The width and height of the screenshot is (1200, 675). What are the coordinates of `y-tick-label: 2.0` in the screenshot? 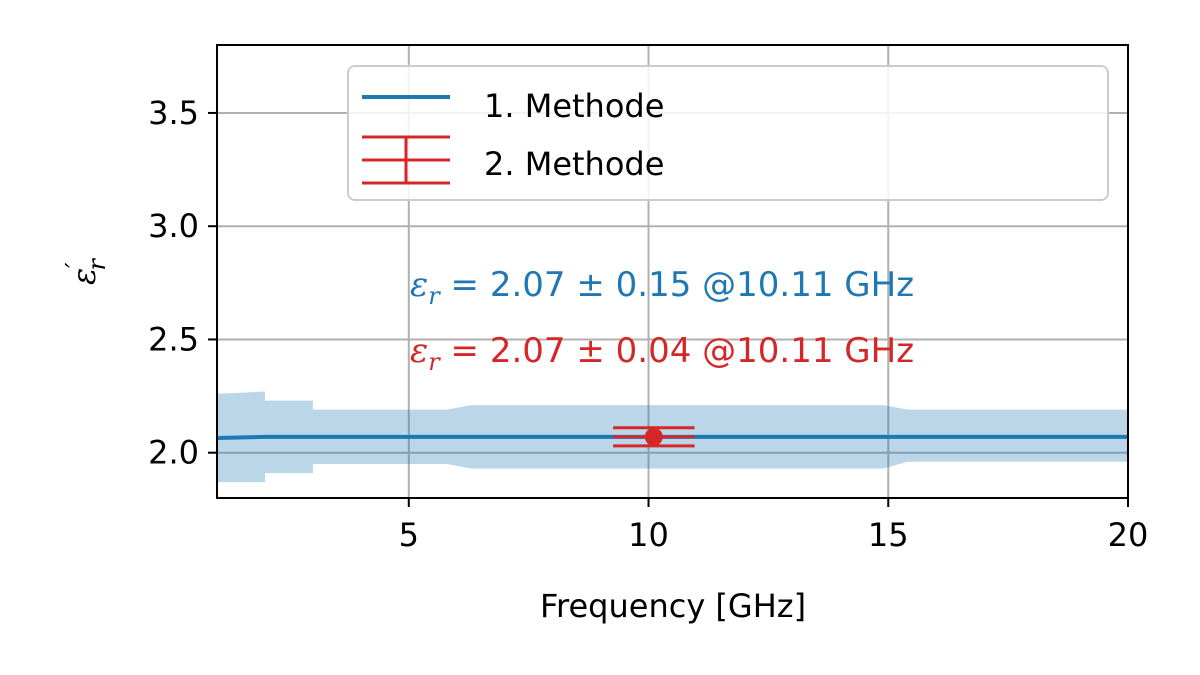 It's located at (173, 453).